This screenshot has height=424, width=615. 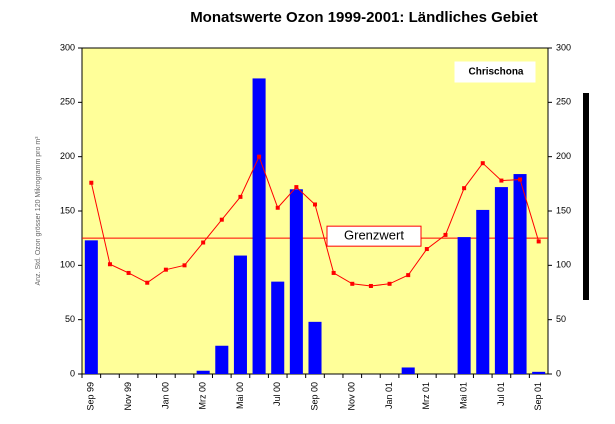 I want to click on threshold-box, so click(x=374, y=236).